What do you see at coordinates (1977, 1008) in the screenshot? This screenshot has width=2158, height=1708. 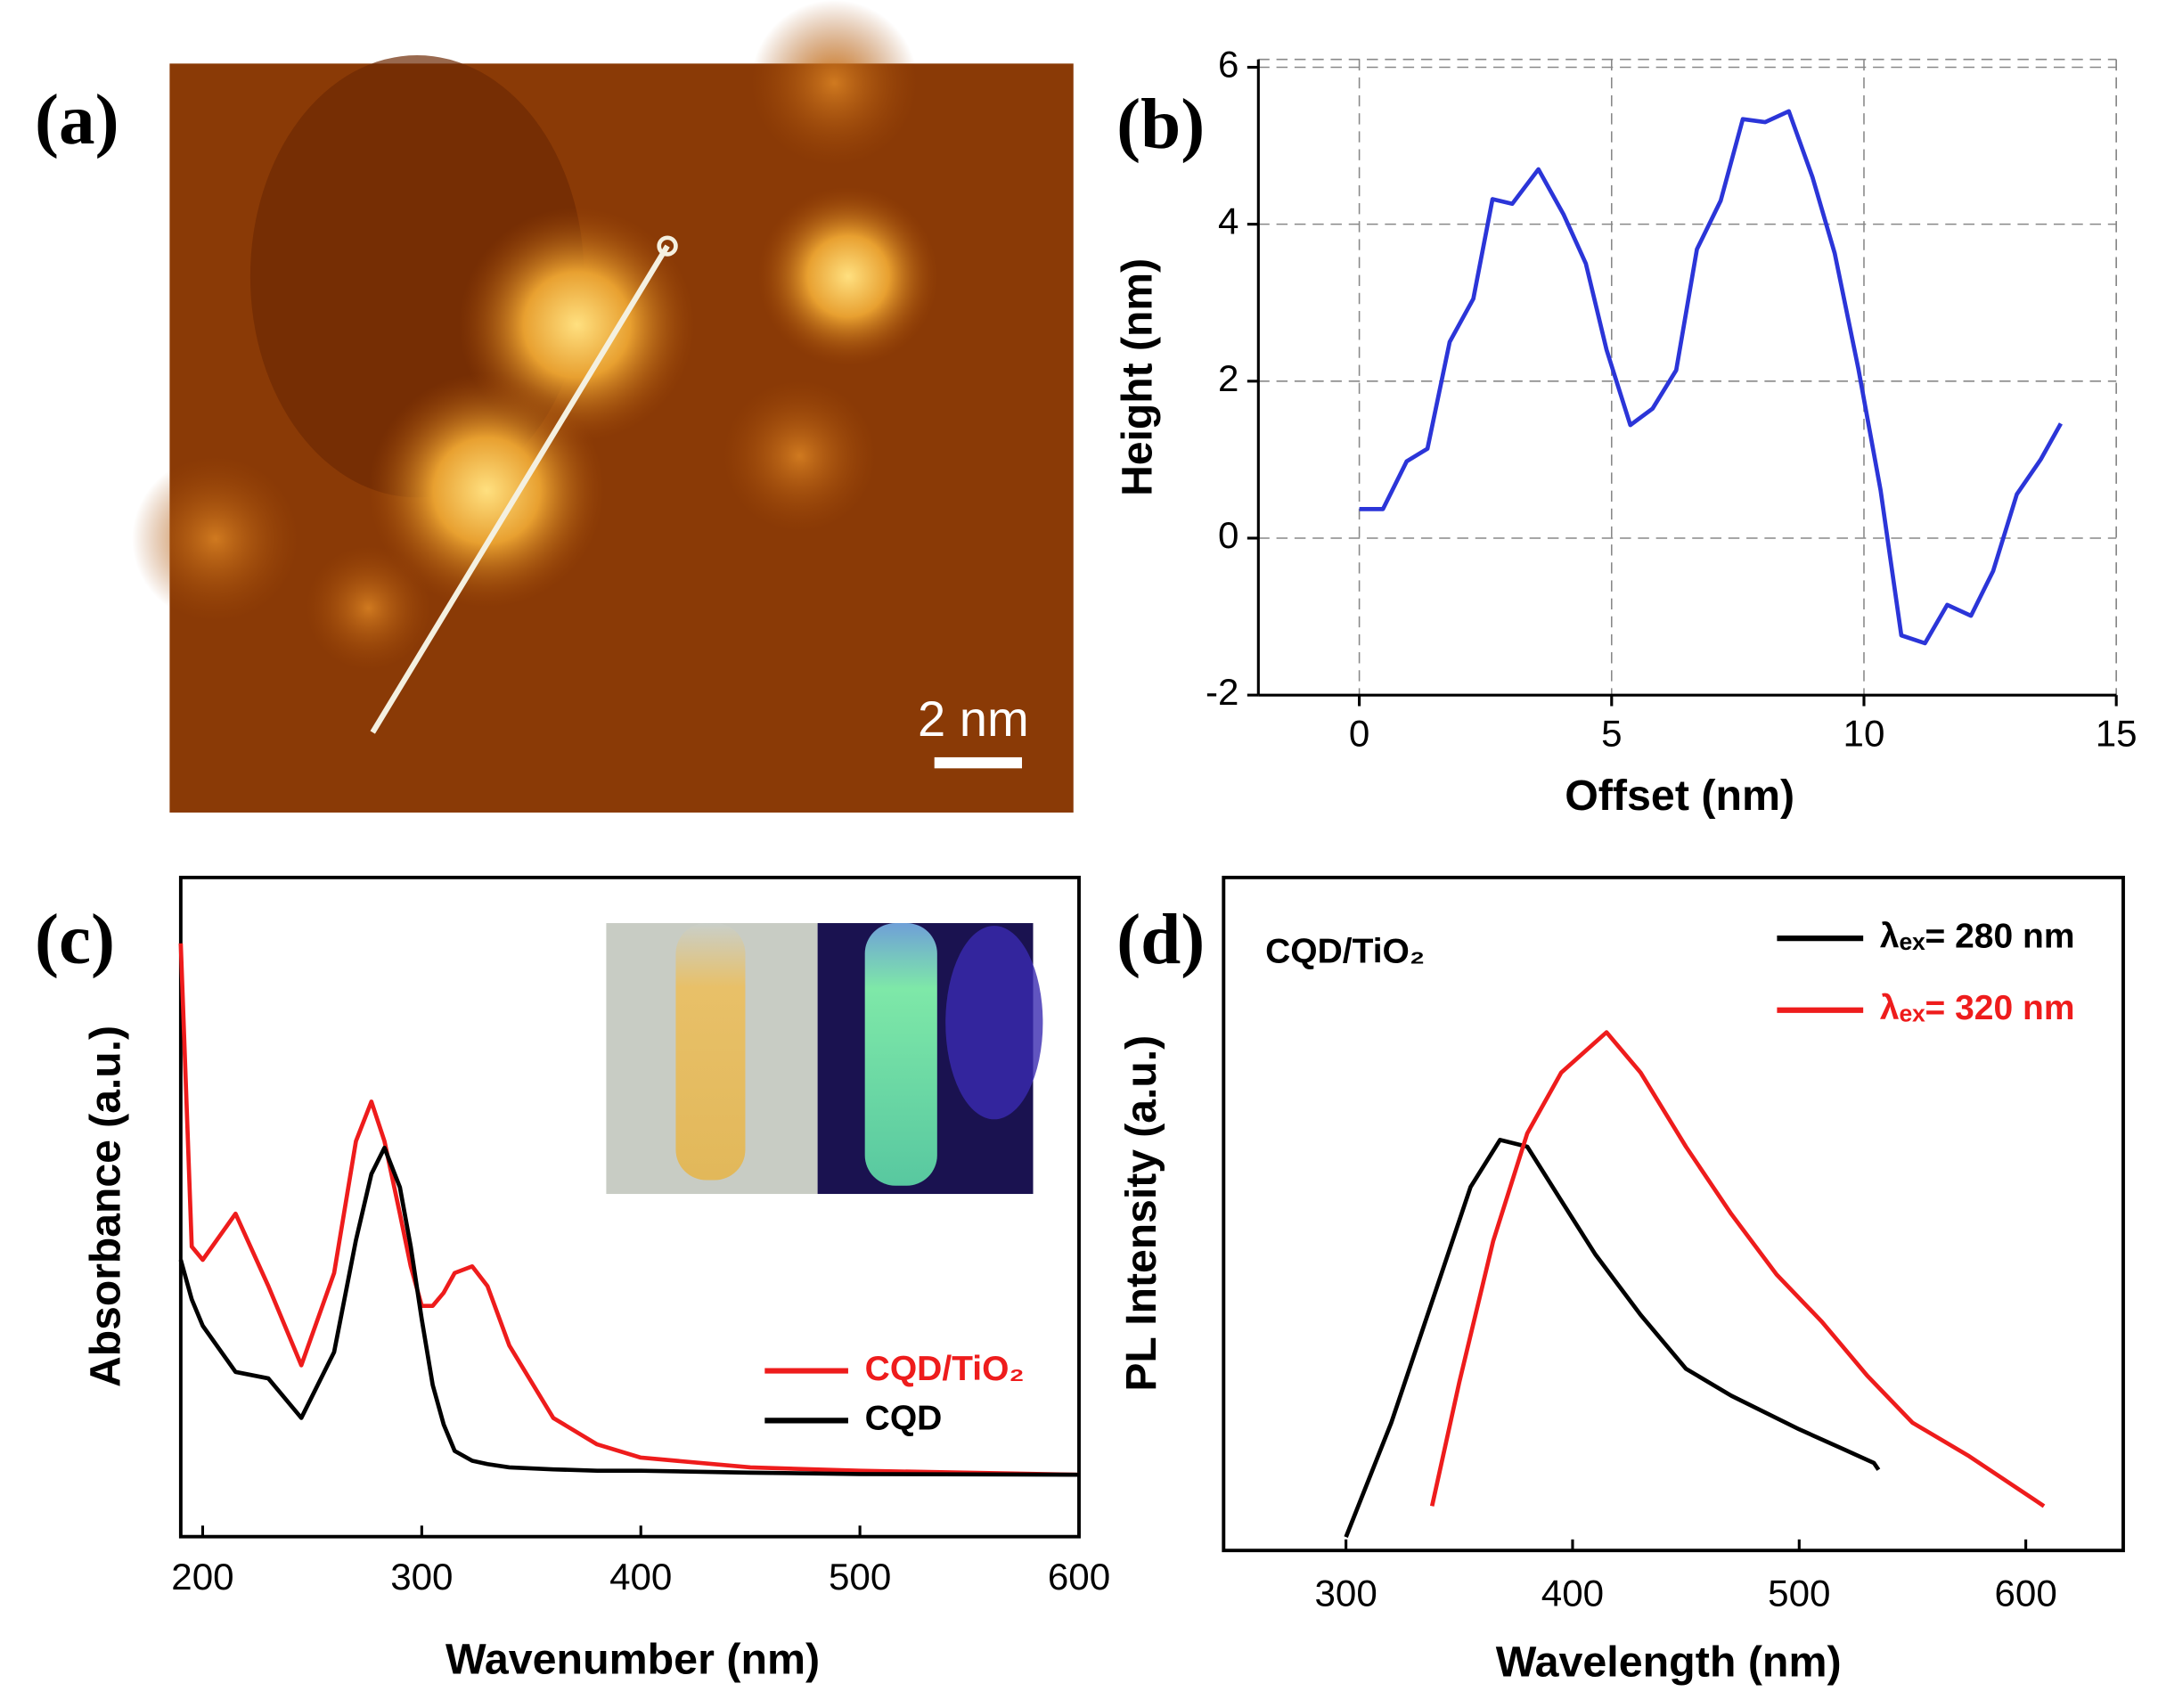 I see `legend-label: λₑₓ= 320 nm` at bounding box center [1977, 1008].